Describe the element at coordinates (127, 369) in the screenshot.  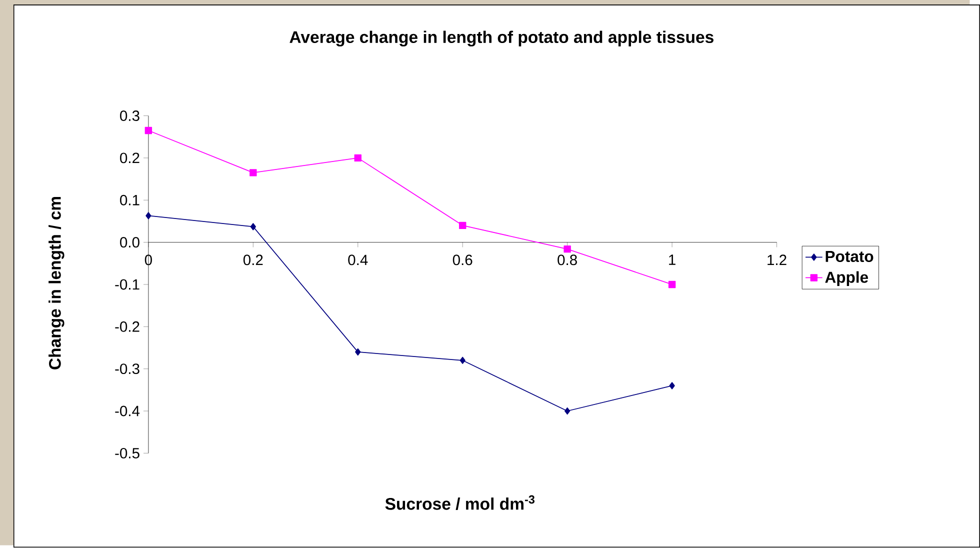
I see `y-tick-label: -0.3` at that location.